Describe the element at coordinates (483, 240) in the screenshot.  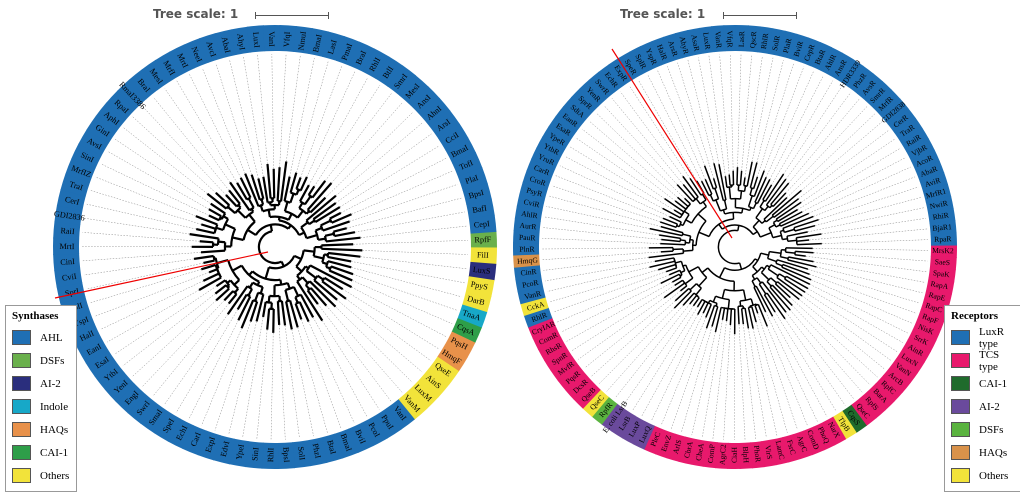
I see `leaf-label: RpfF` at that location.